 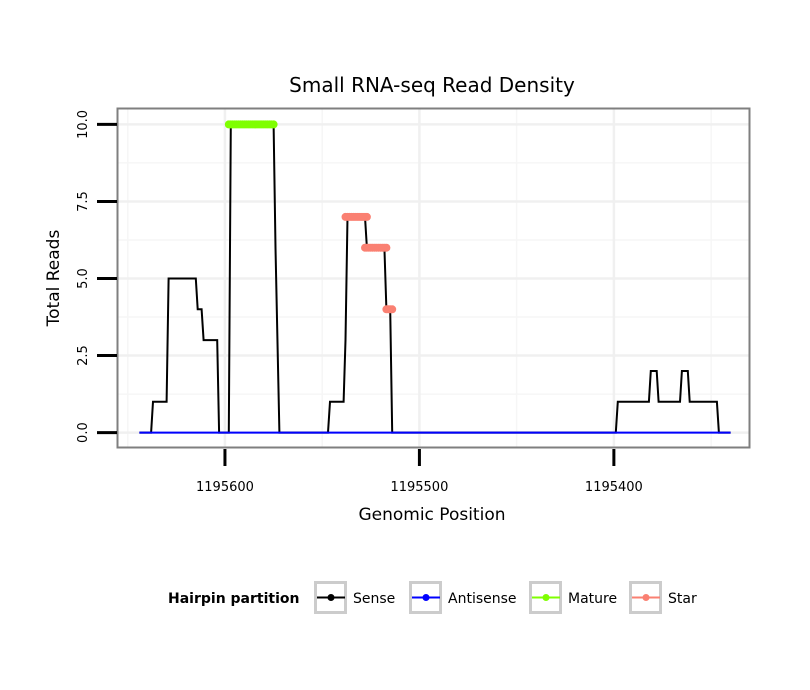 I want to click on y-tick-label: 7.5, so click(x=83, y=201).